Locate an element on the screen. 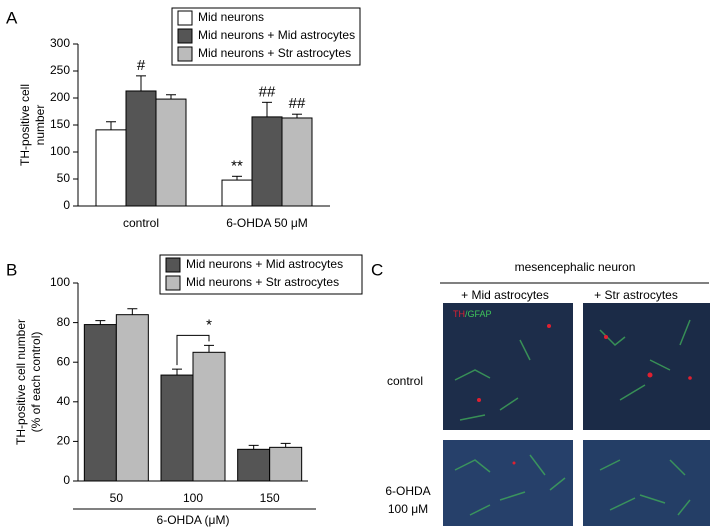 The height and width of the screenshot is (531, 718). panel-label: C is located at coordinates (377, 269).